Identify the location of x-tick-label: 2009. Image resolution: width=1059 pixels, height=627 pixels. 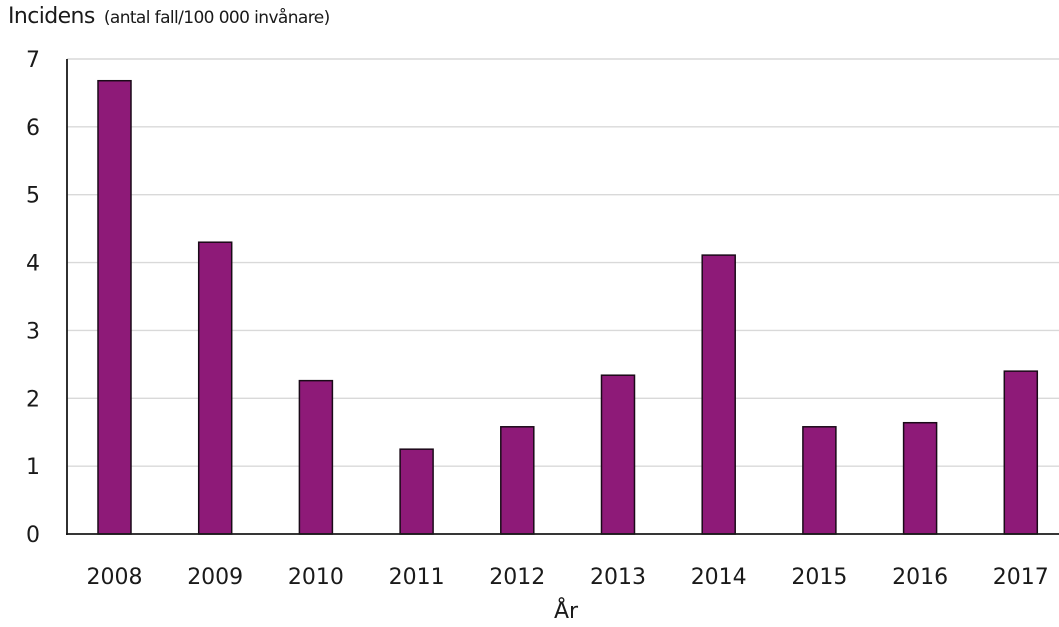
(215, 577).